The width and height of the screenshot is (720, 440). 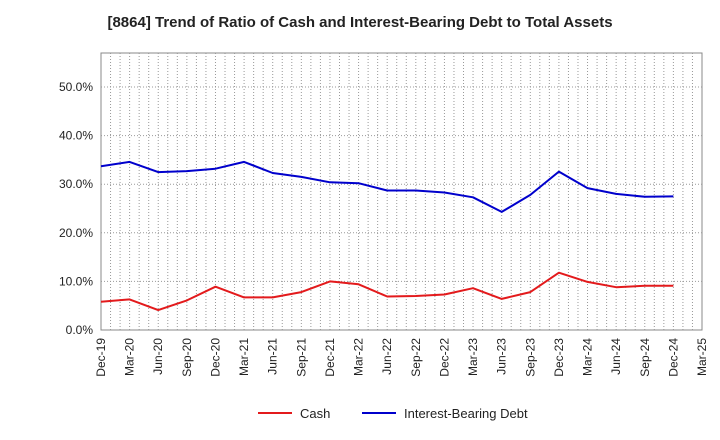 What do you see at coordinates (616, 356) in the screenshot?
I see `x-tick-label: Jun-24` at bounding box center [616, 356].